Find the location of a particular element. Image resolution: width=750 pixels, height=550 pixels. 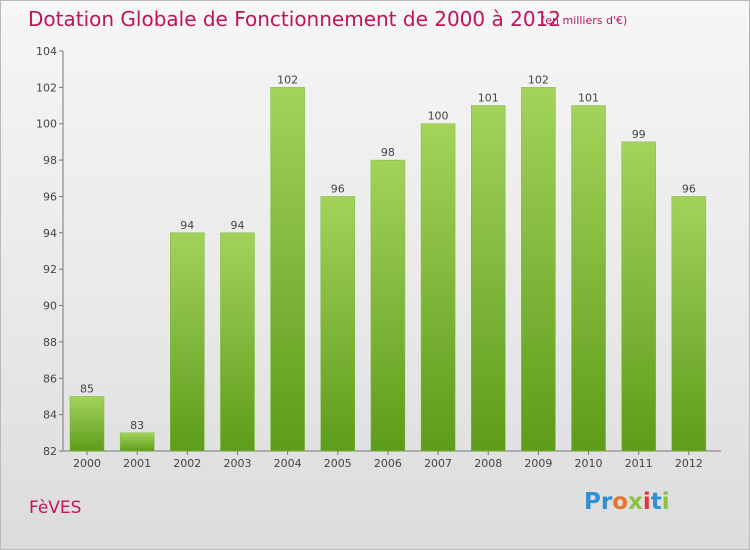

data-label: 85 is located at coordinates (87, 388).